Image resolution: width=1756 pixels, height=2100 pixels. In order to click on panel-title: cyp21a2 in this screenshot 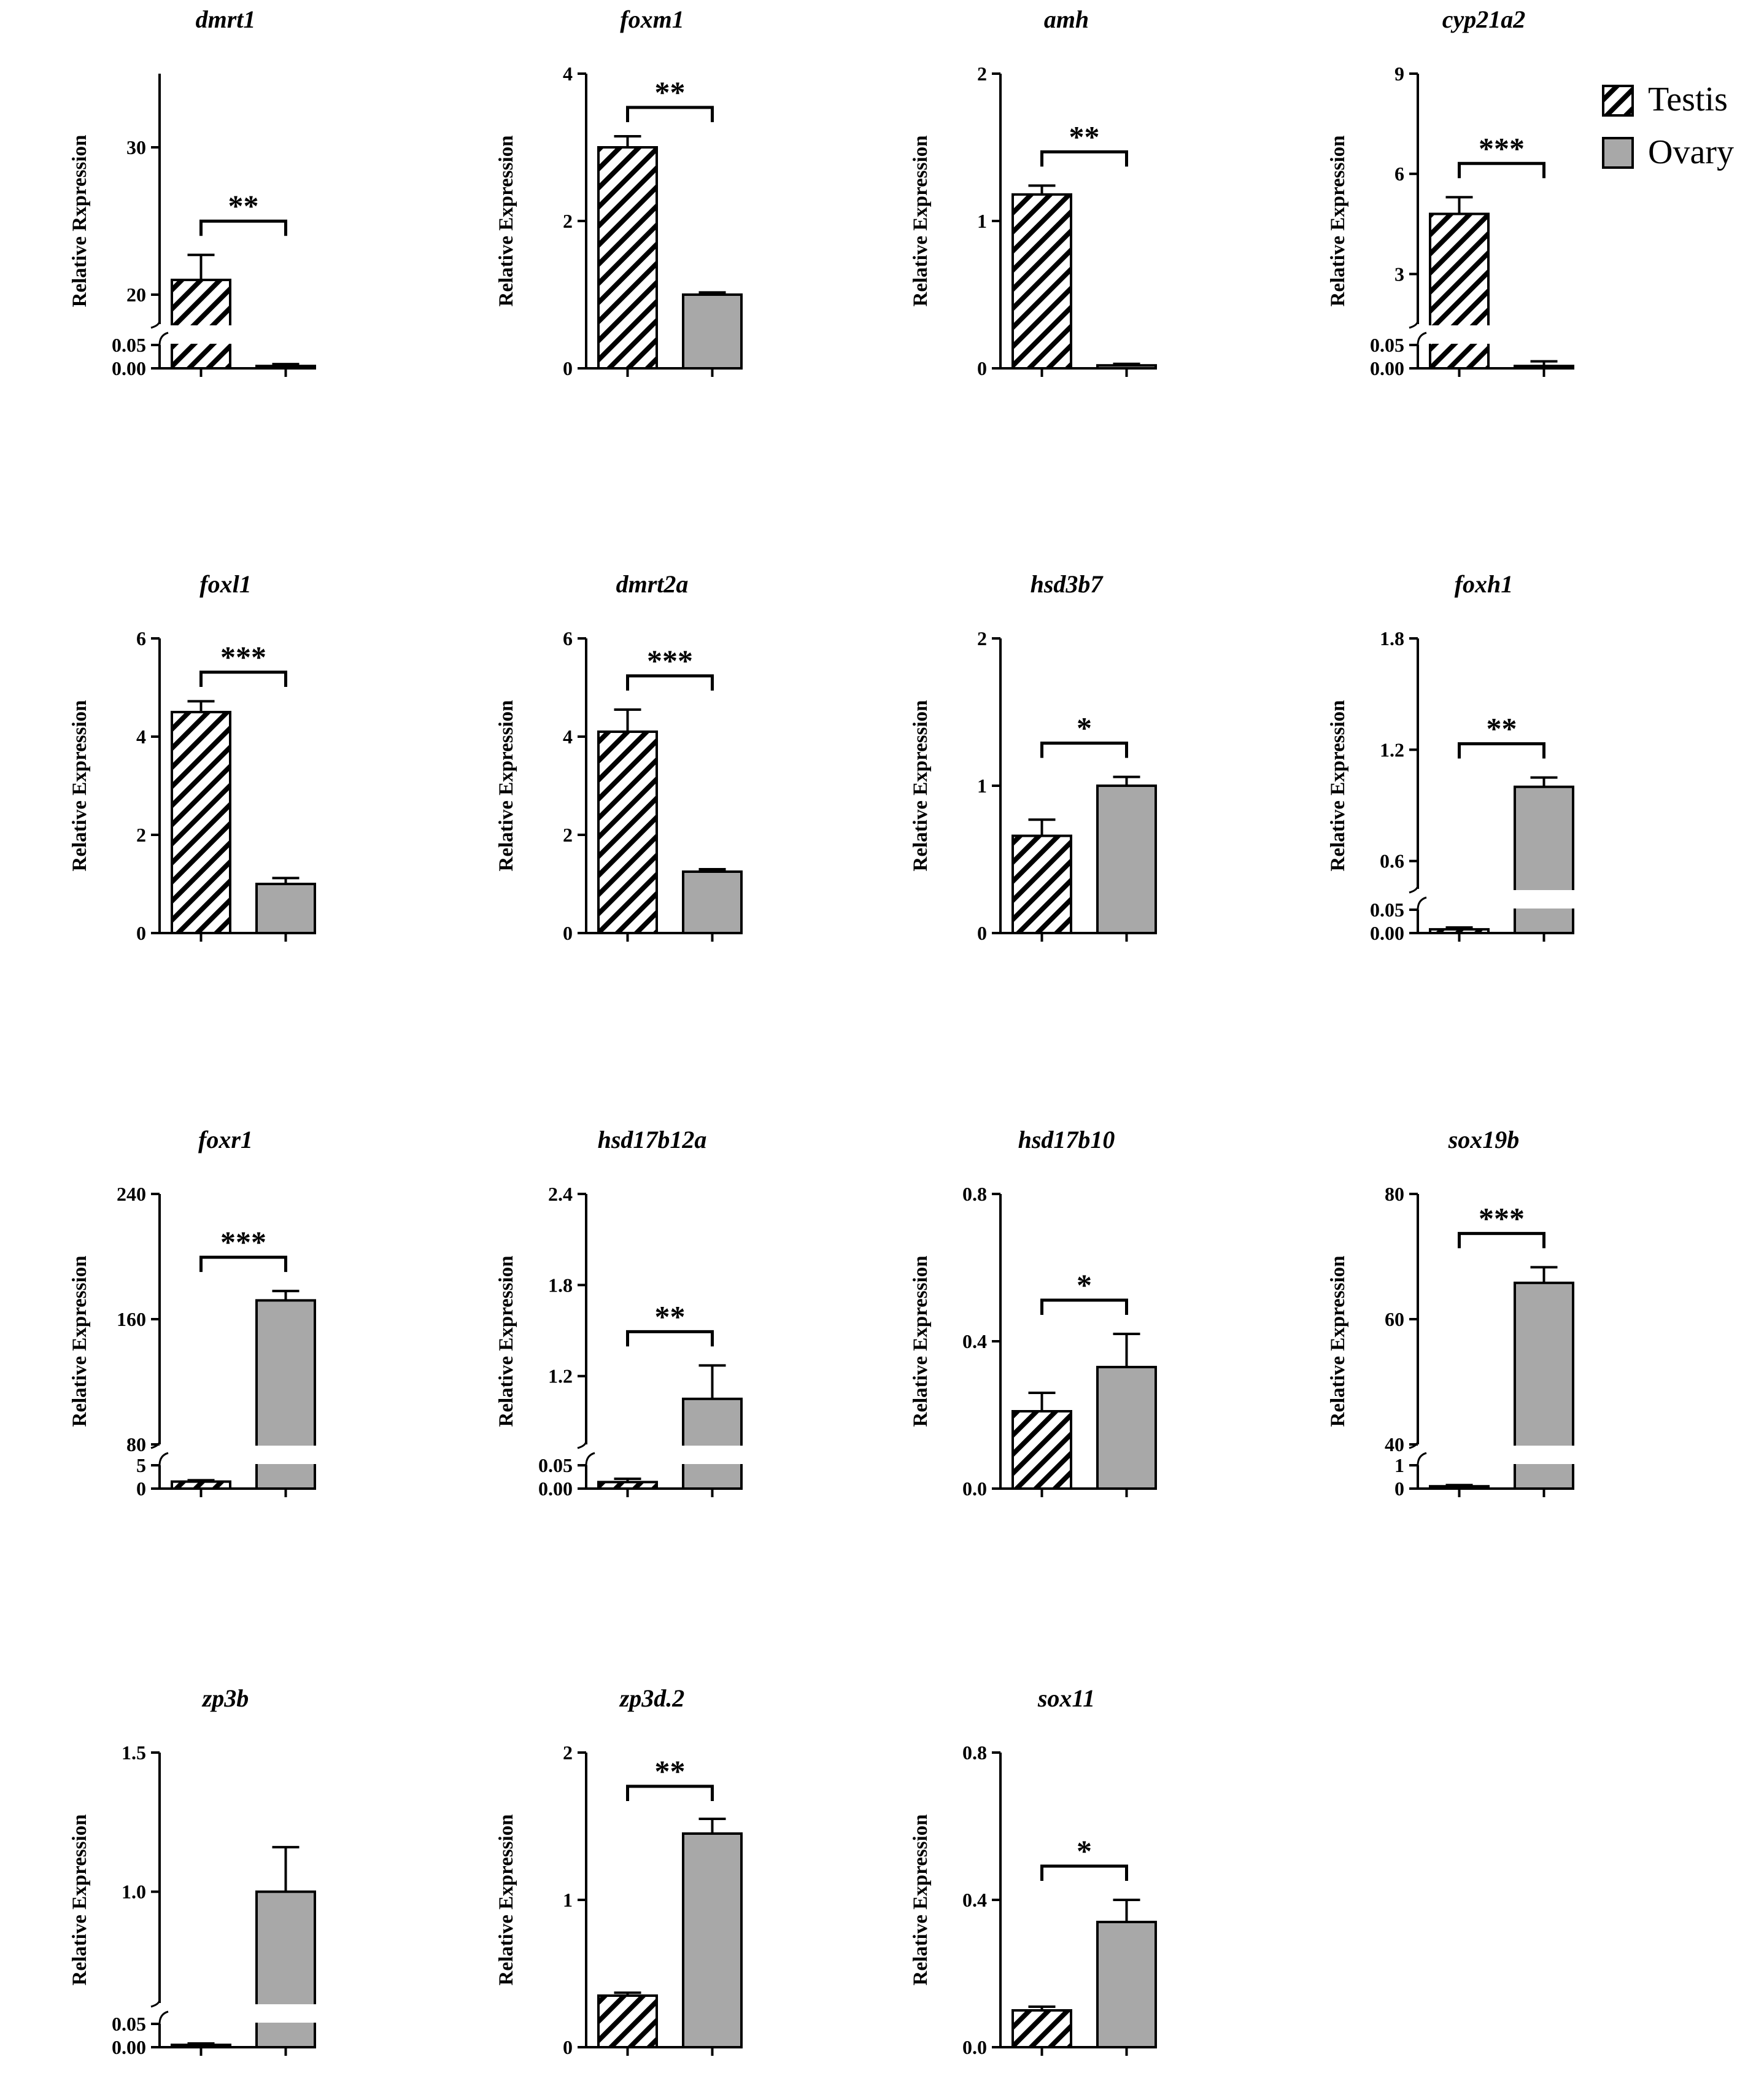, I will do `click(1484, 19)`.